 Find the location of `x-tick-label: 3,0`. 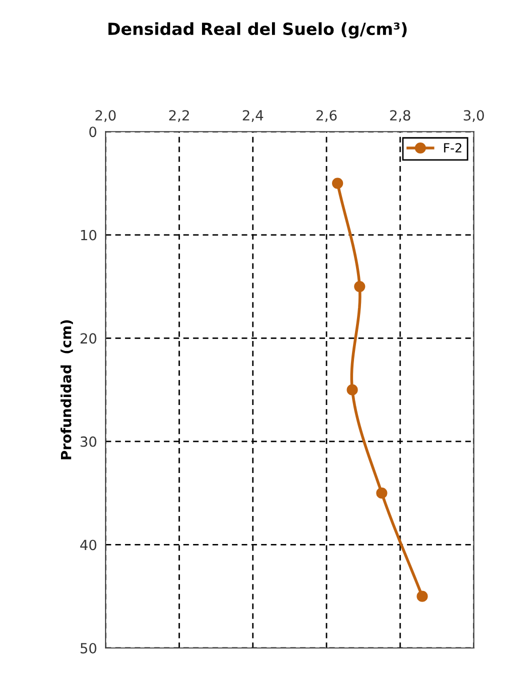

x-tick-label: 3,0 is located at coordinates (474, 116).